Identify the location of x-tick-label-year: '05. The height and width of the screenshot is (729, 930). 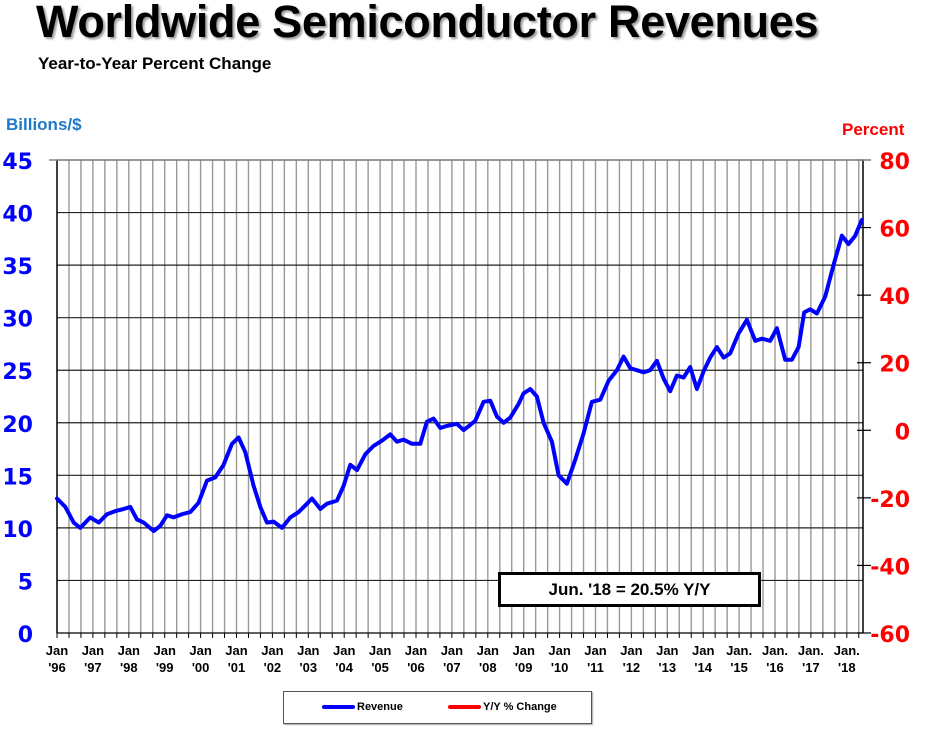
(380, 667).